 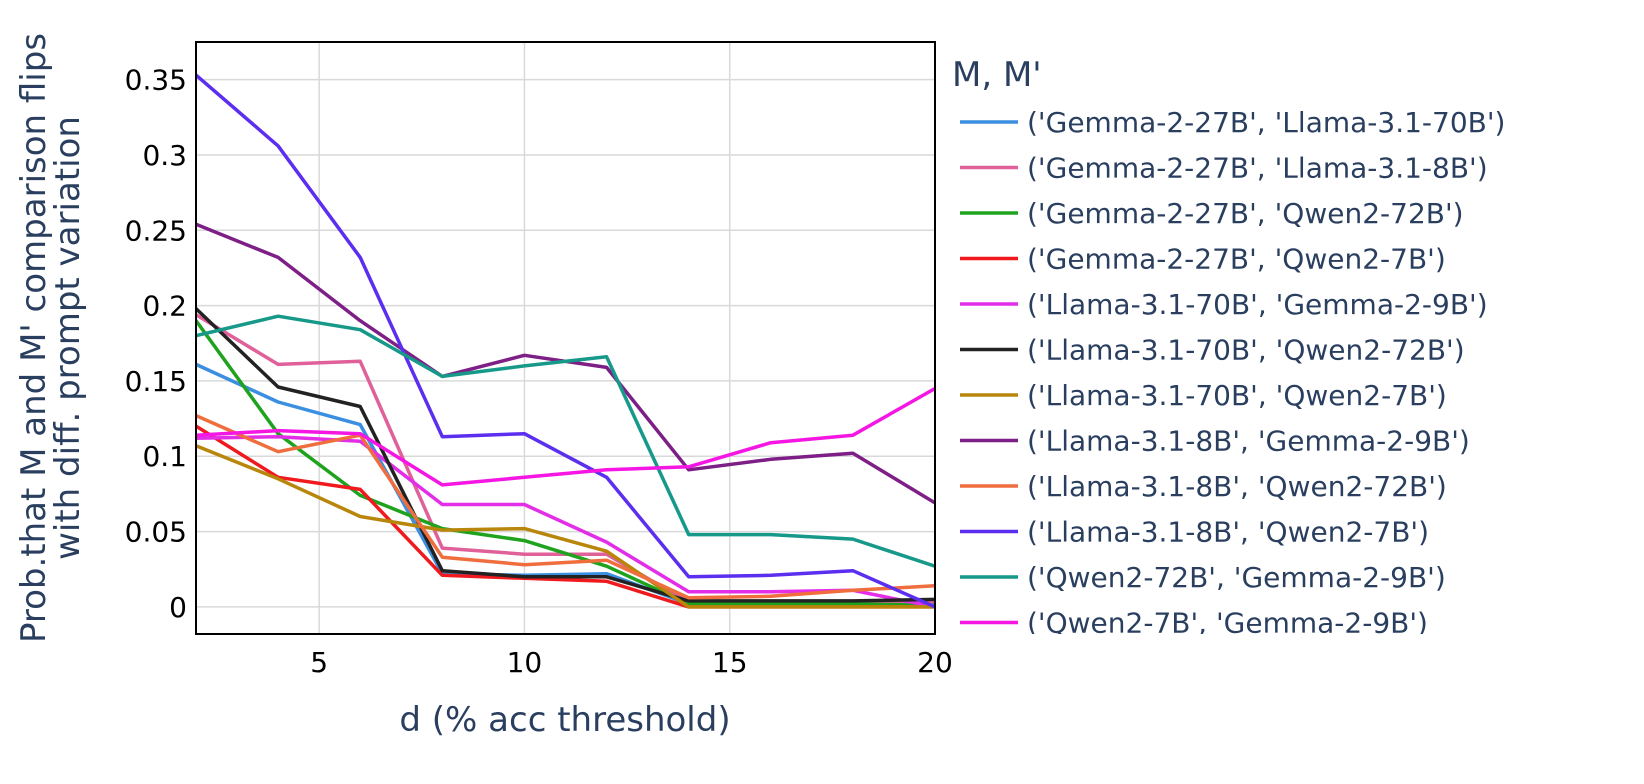 What do you see at coordinates (156, 230) in the screenshot?
I see `y-tick-label: 0.25` at bounding box center [156, 230].